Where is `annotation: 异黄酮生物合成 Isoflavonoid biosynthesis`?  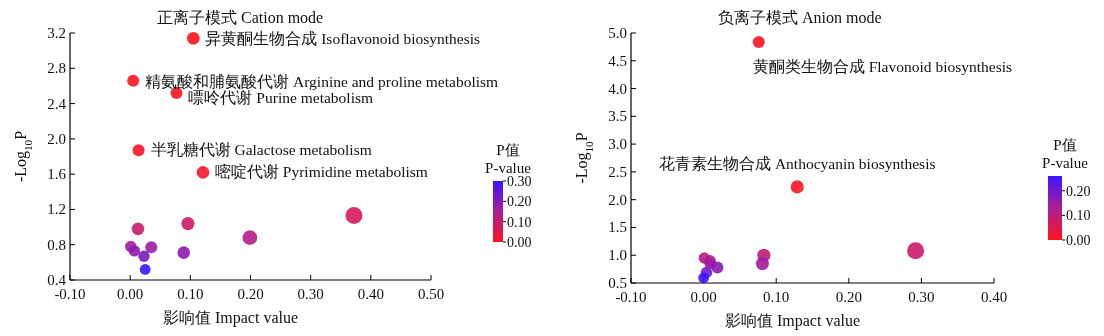
annotation: 异黄酮生物合成 Isoflavonoid biosynthesis is located at coordinates (343, 39).